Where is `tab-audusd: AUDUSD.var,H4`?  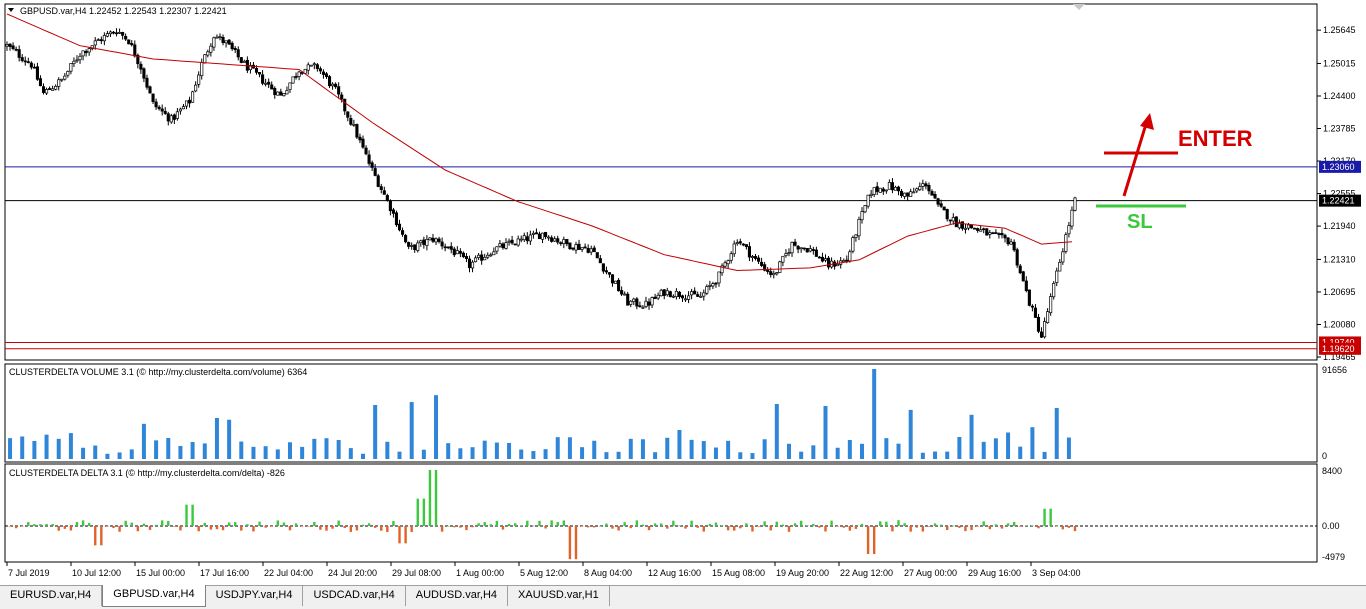 tab-audusd: AUDUSD.var,H4 is located at coordinates (457, 596).